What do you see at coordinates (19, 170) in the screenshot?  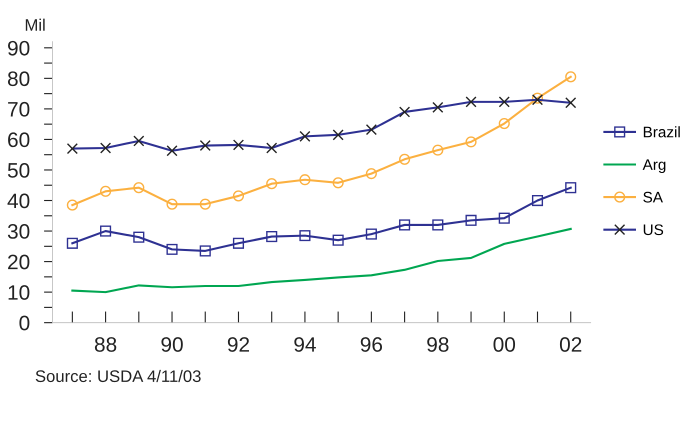 I see `y-tick-label: 50` at bounding box center [19, 170].